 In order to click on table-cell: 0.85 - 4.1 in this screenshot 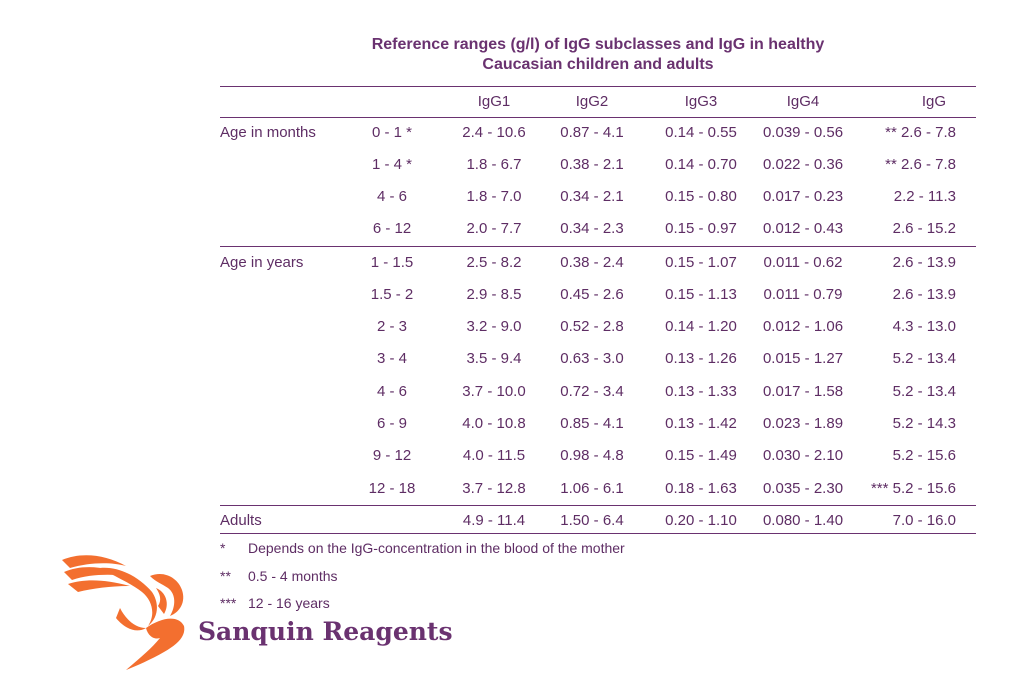, I will do `click(592, 423)`.